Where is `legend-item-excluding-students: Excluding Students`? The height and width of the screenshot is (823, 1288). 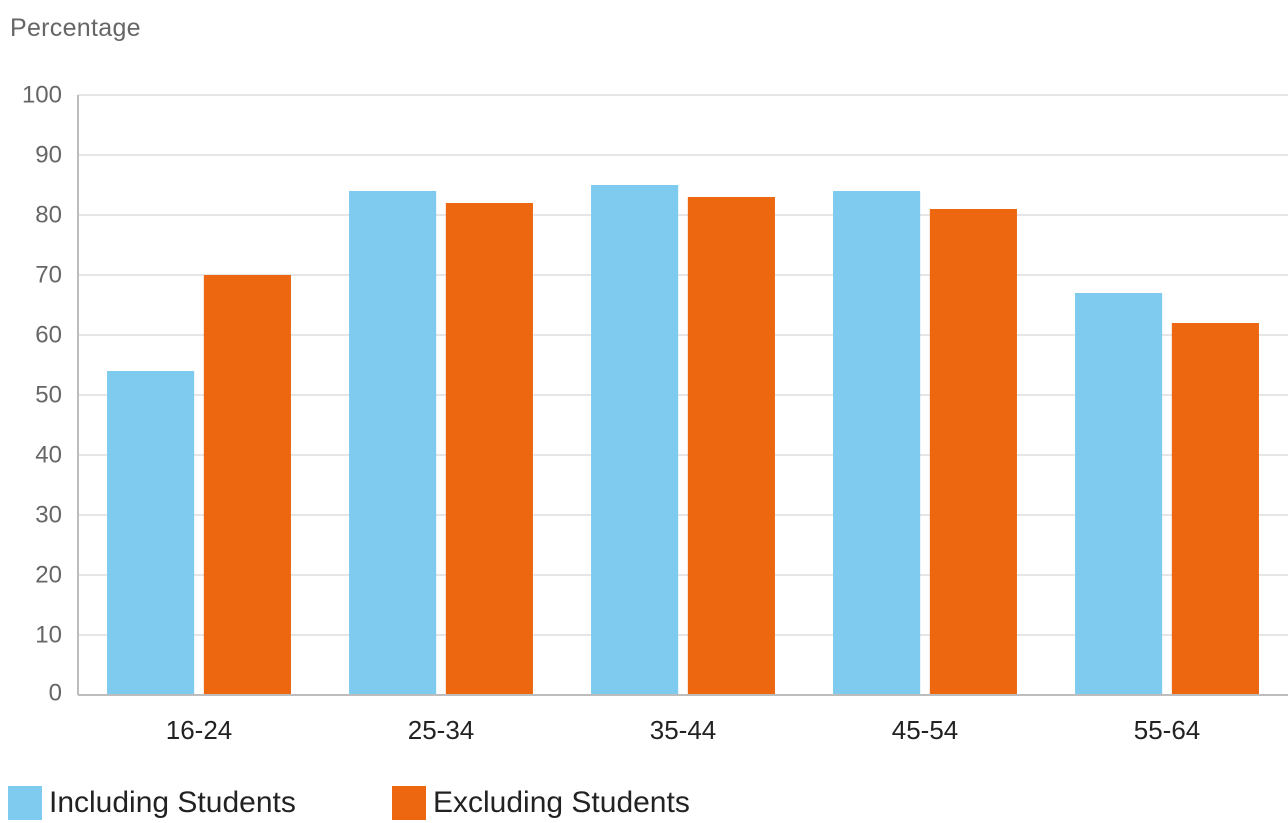
legend-item-excluding-students: Excluding Students is located at coordinates (541, 803).